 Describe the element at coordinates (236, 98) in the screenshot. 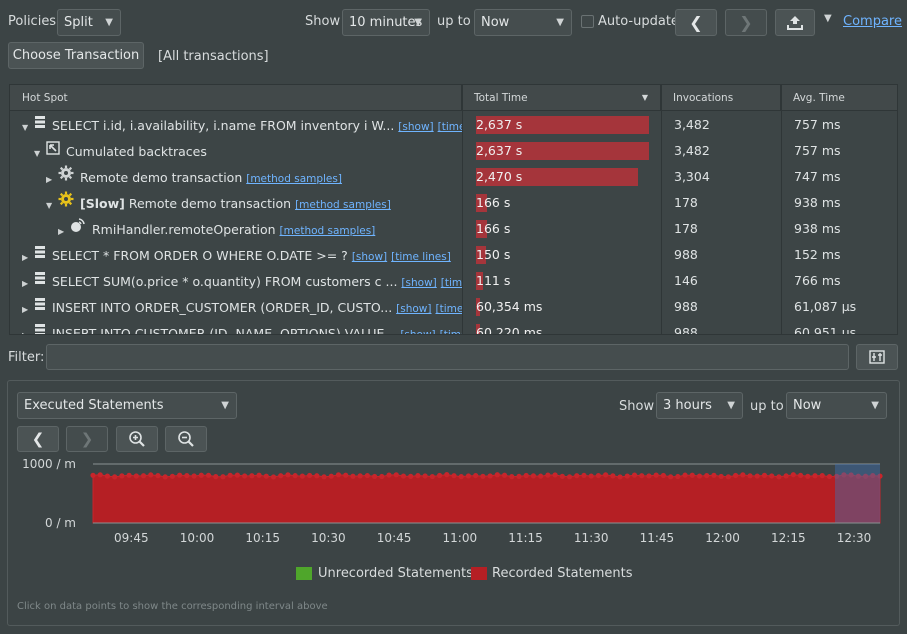

I see `column-header-hot-spot: Hot Spot` at that location.